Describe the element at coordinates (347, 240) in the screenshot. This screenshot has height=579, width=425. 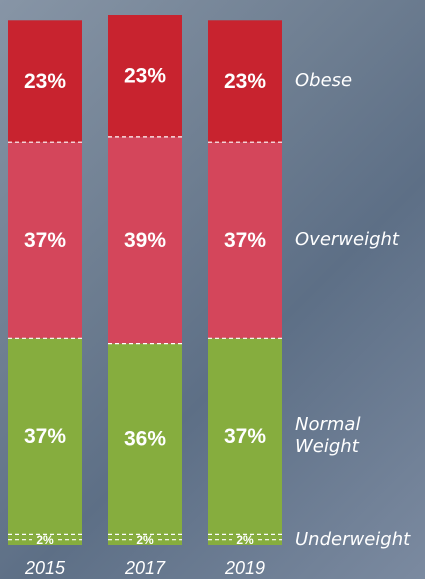
I see `legend-label: Overweight` at that location.